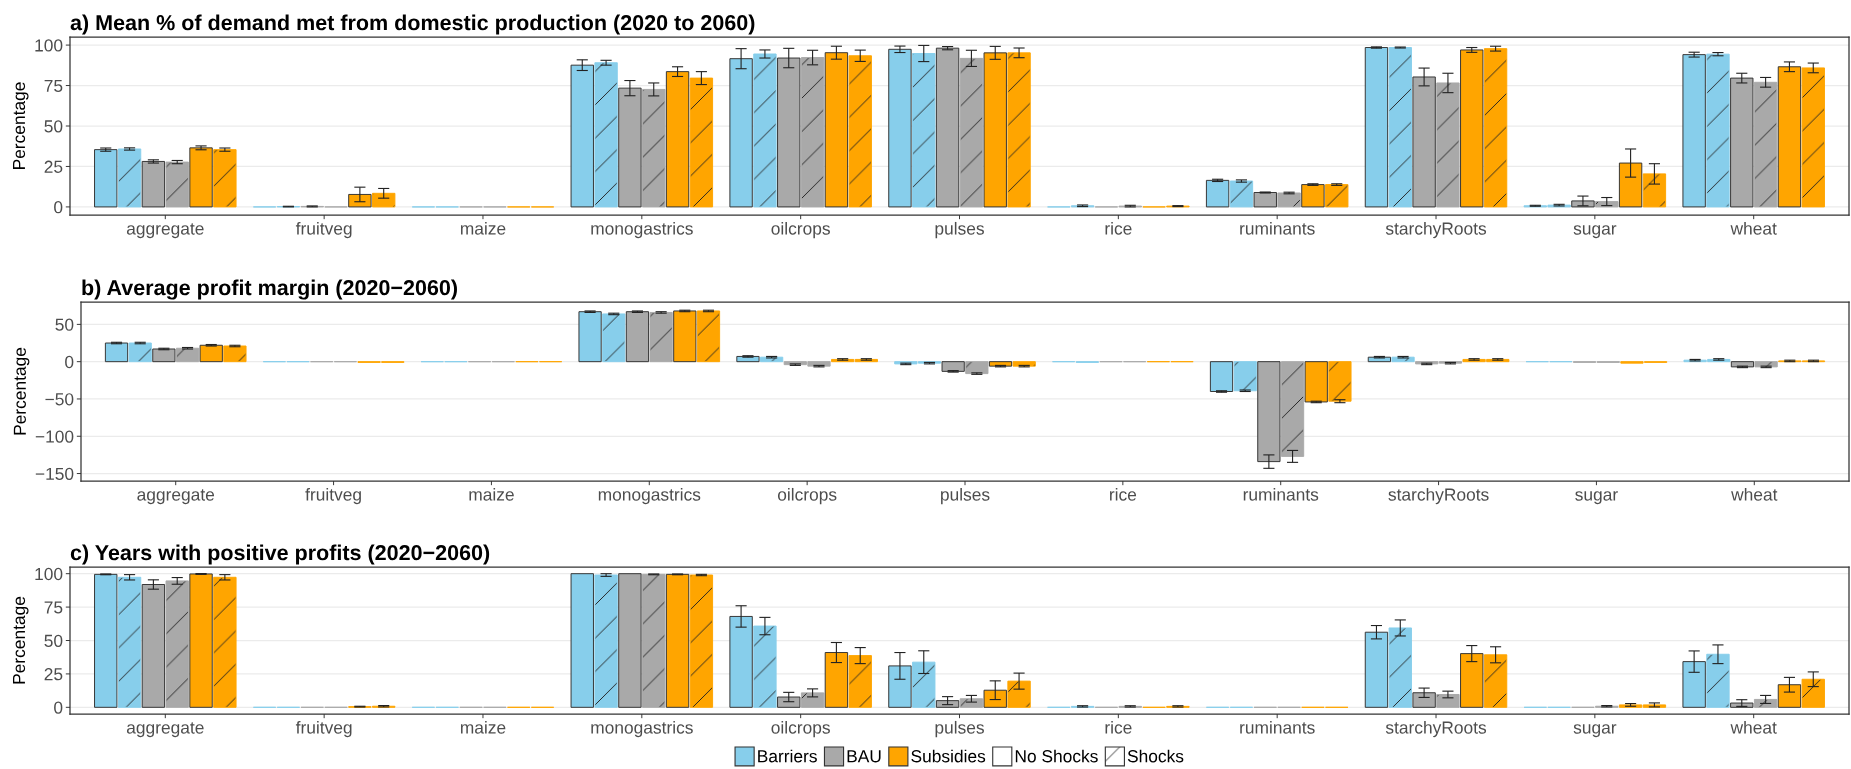  What do you see at coordinates (280, 554) in the screenshot?
I see `chart-title: c) Years with positive profits (2020−2060)` at bounding box center [280, 554].